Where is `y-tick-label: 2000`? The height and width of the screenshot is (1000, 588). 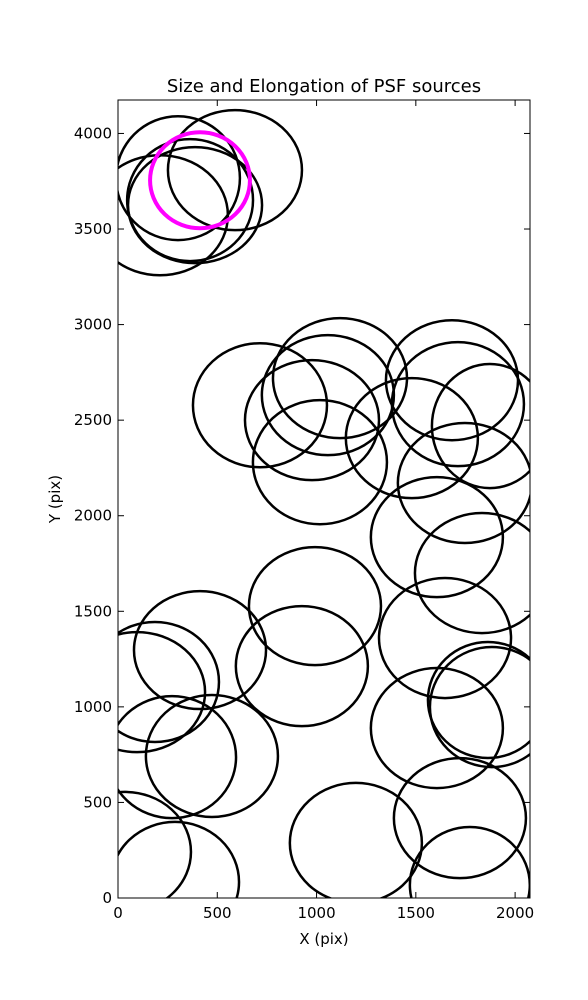
y-tick-label: 2000 is located at coordinates (93, 516).